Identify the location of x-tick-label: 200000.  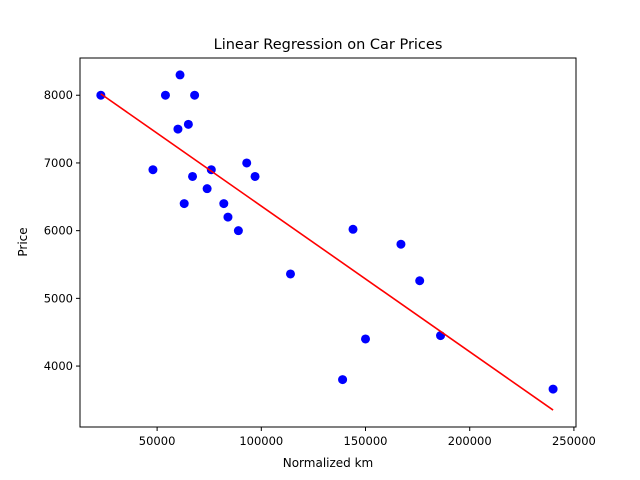
(470, 441).